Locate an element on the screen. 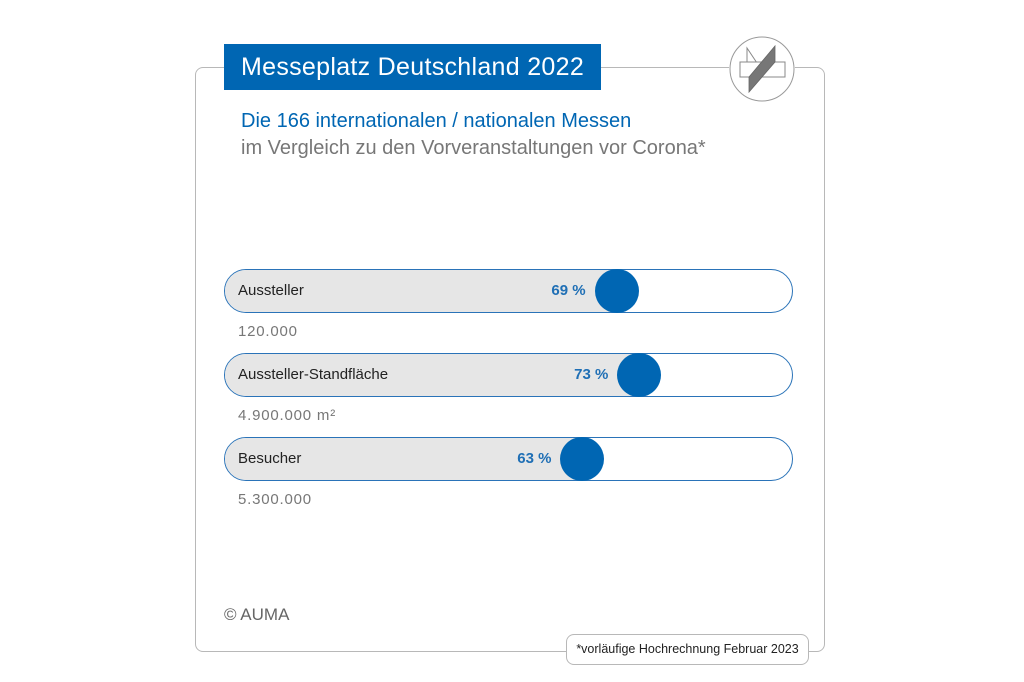  bar-track: Aussteller 69 % is located at coordinates (508, 291).